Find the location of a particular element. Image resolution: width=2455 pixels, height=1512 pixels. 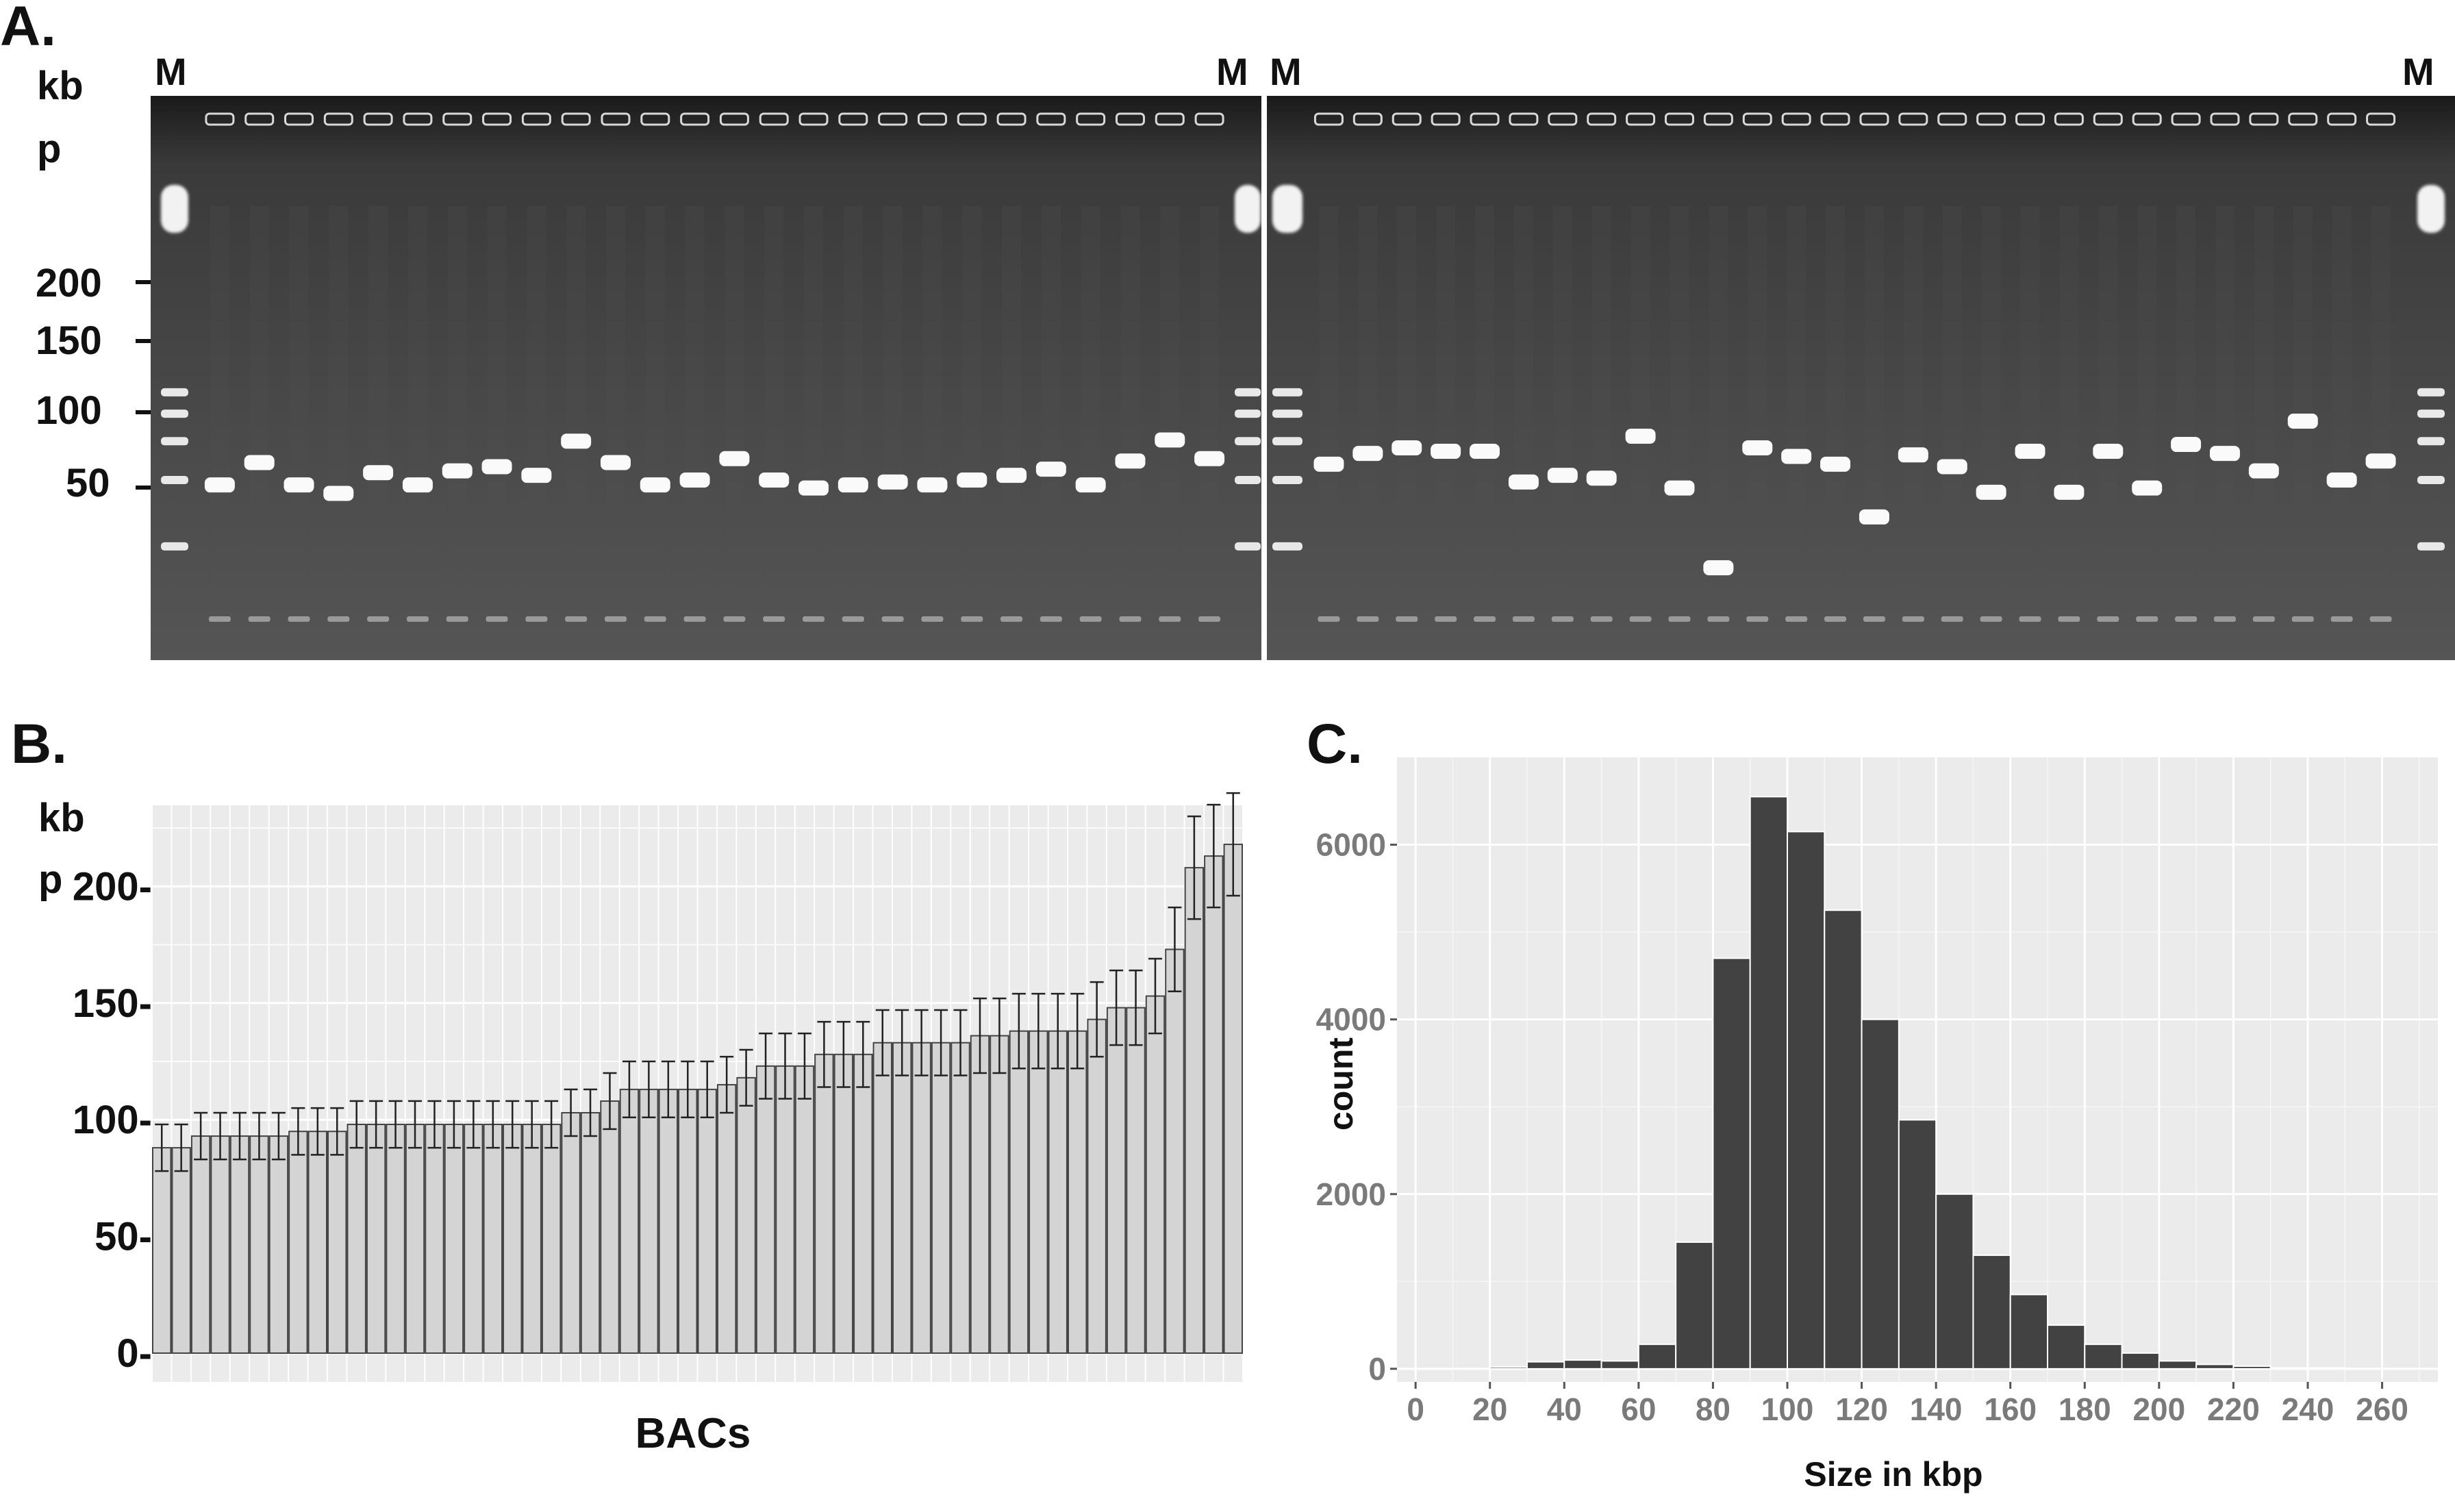

chart-b-ytick-label: 0- is located at coordinates (134, 1353).